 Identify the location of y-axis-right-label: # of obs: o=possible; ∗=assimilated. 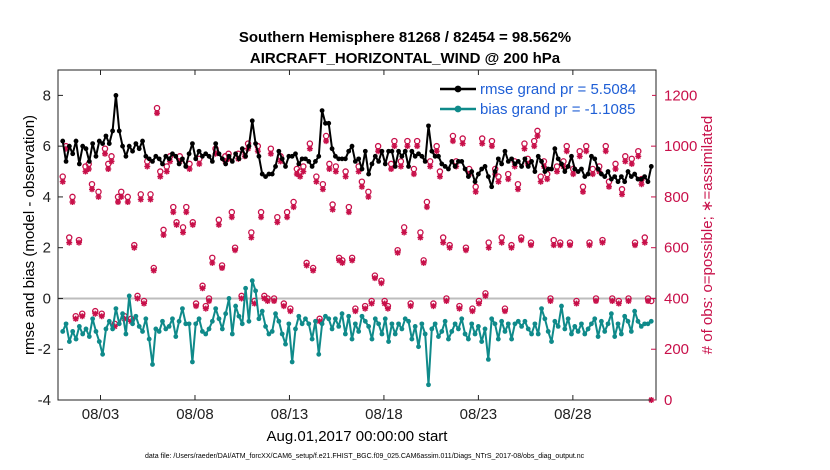
(707, 235).